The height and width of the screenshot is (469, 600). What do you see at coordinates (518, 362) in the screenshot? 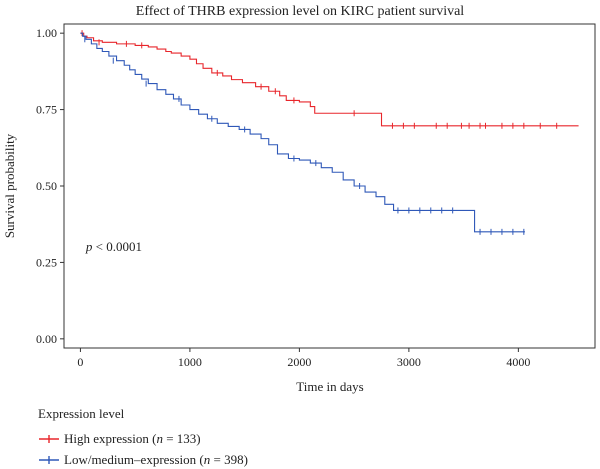
I see `x-tick-label: 4000` at bounding box center [518, 362].